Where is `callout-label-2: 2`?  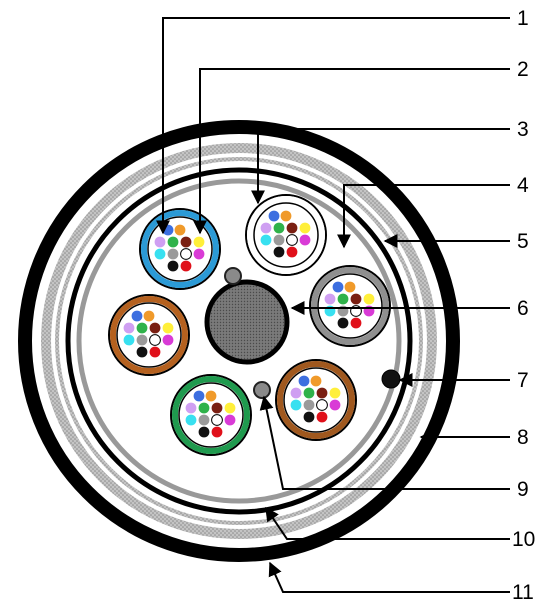
callout-label-2: 2 is located at coordinates (523, 69).